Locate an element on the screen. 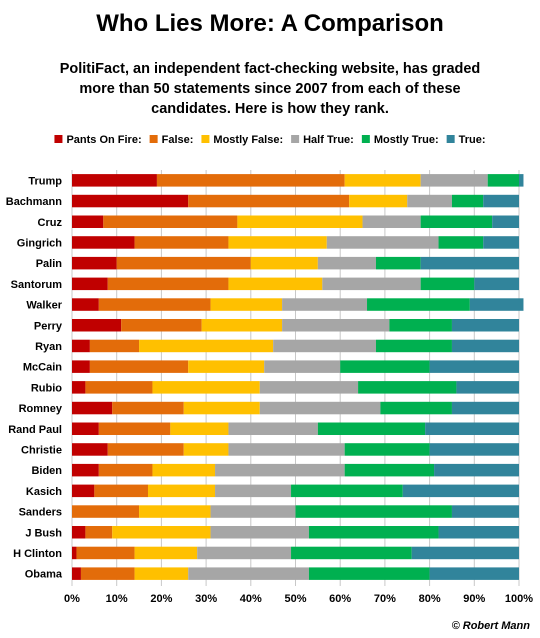 Image resolution: width=540 pixels, height=638 pixels. bar-palin-mostly-false is located at coordinates (284, 263).